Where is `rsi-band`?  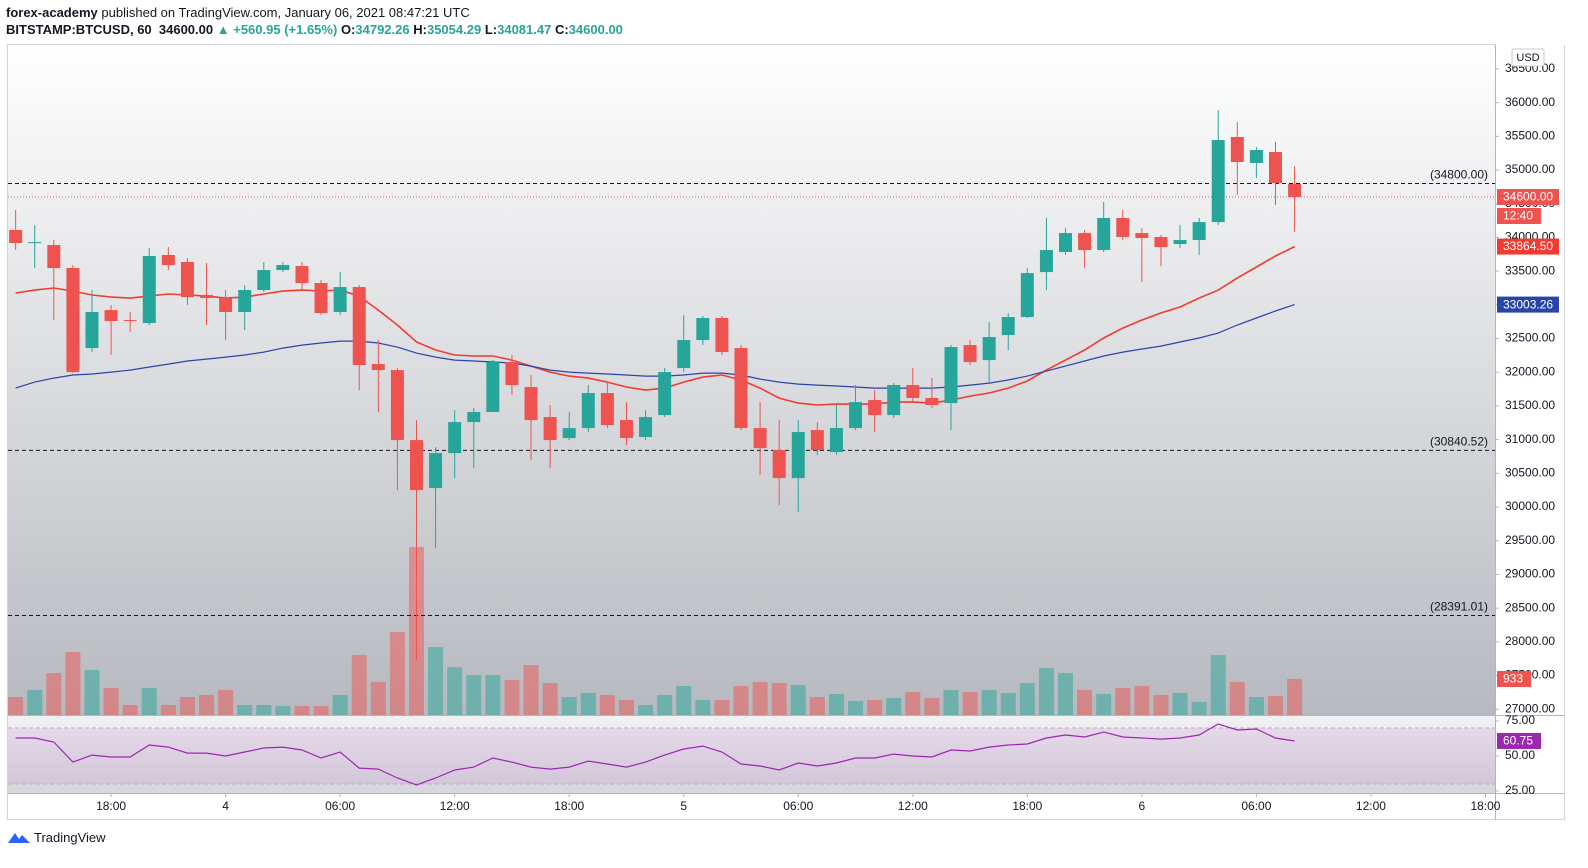 rsi-band is located at coordinates (751, 756).